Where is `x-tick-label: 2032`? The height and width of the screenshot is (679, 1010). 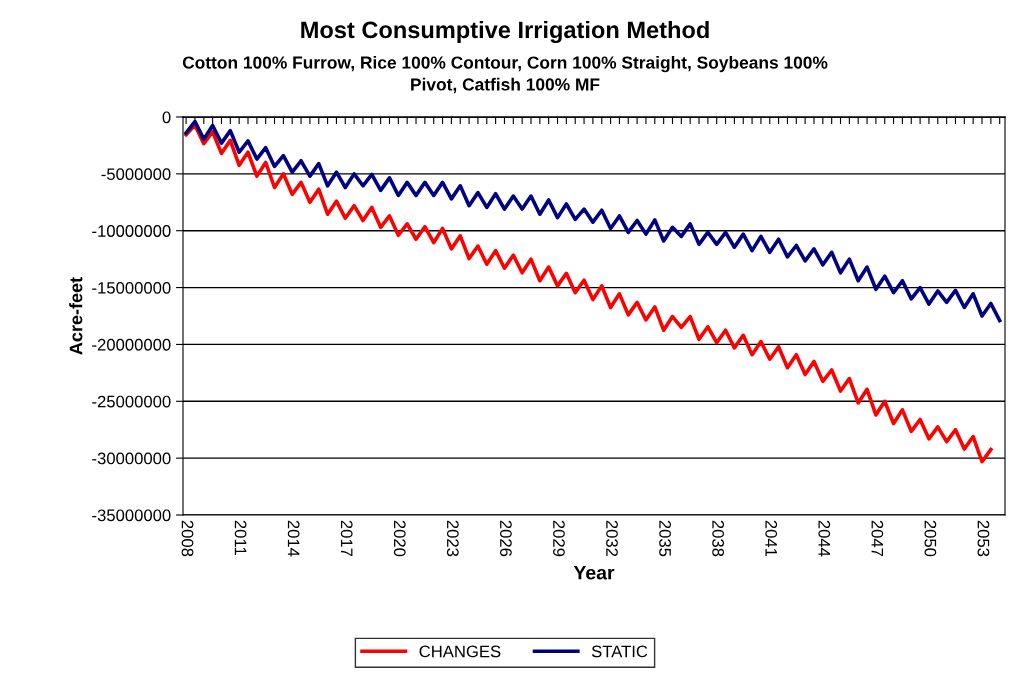
x-tick-label: 2032 is located at coordinates (612, 538).